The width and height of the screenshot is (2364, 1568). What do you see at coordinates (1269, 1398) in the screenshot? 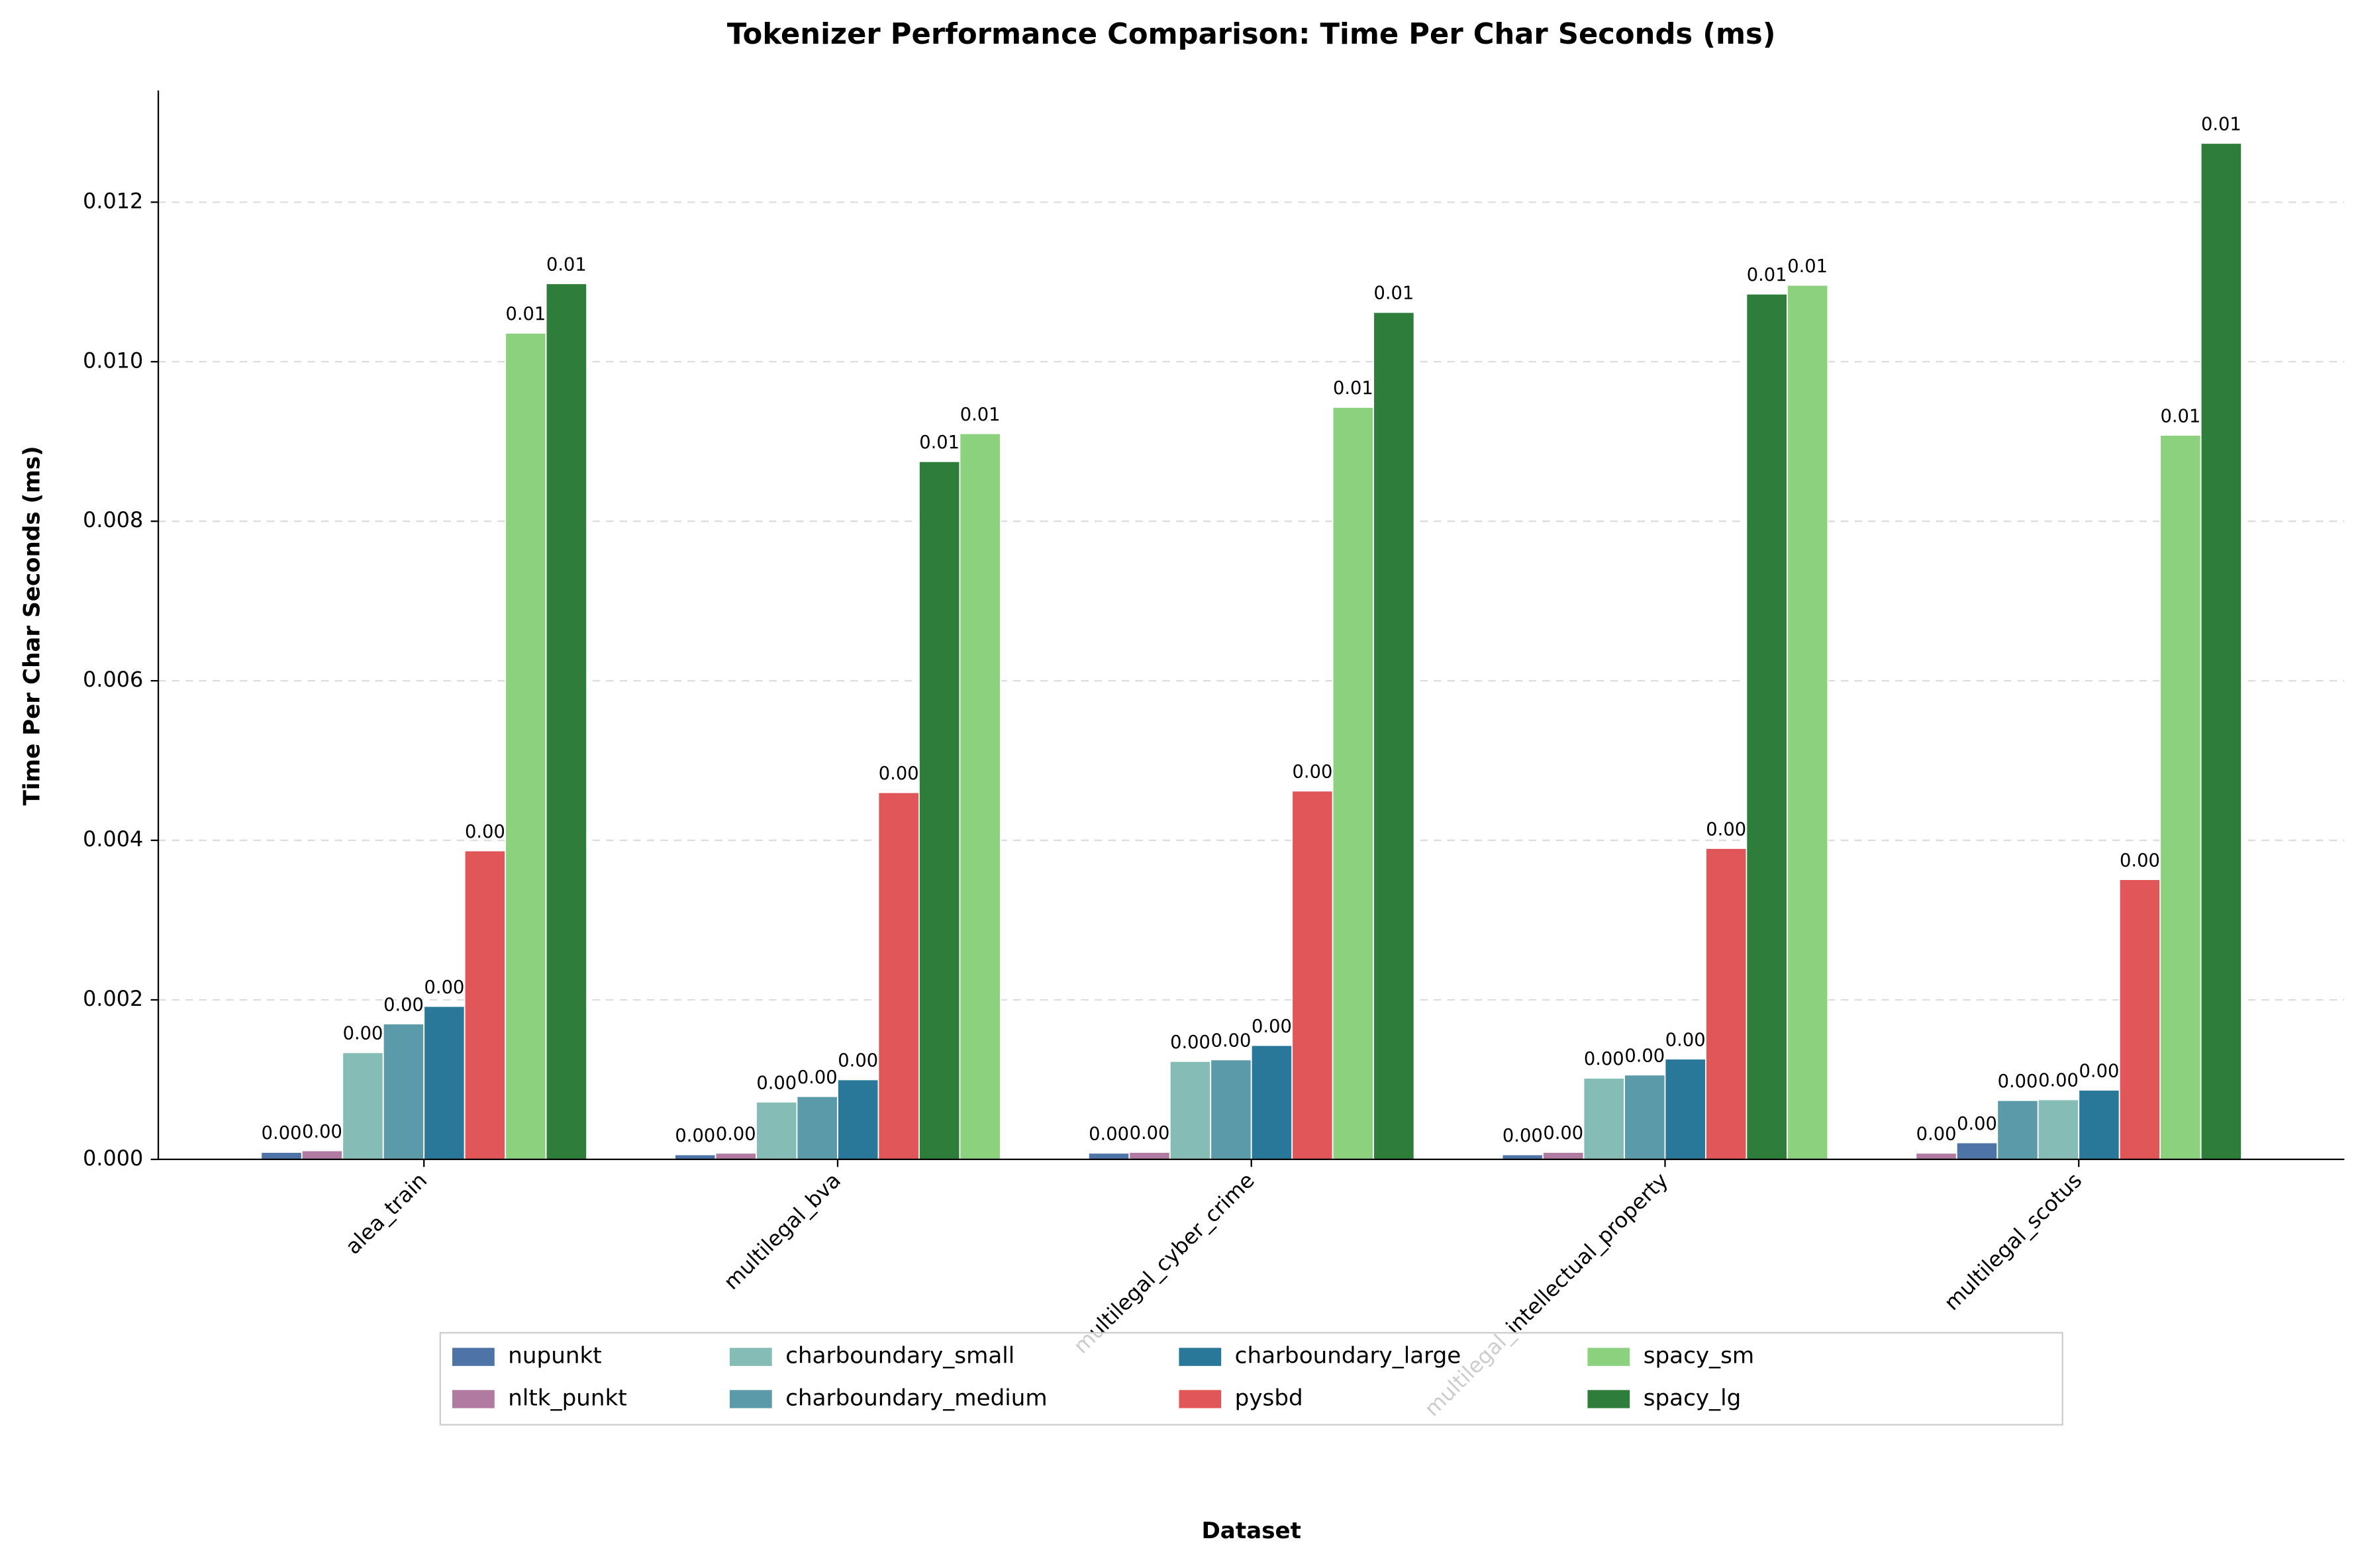
I see `legend-label: pysbd` at bounding box center [1269, 1398].